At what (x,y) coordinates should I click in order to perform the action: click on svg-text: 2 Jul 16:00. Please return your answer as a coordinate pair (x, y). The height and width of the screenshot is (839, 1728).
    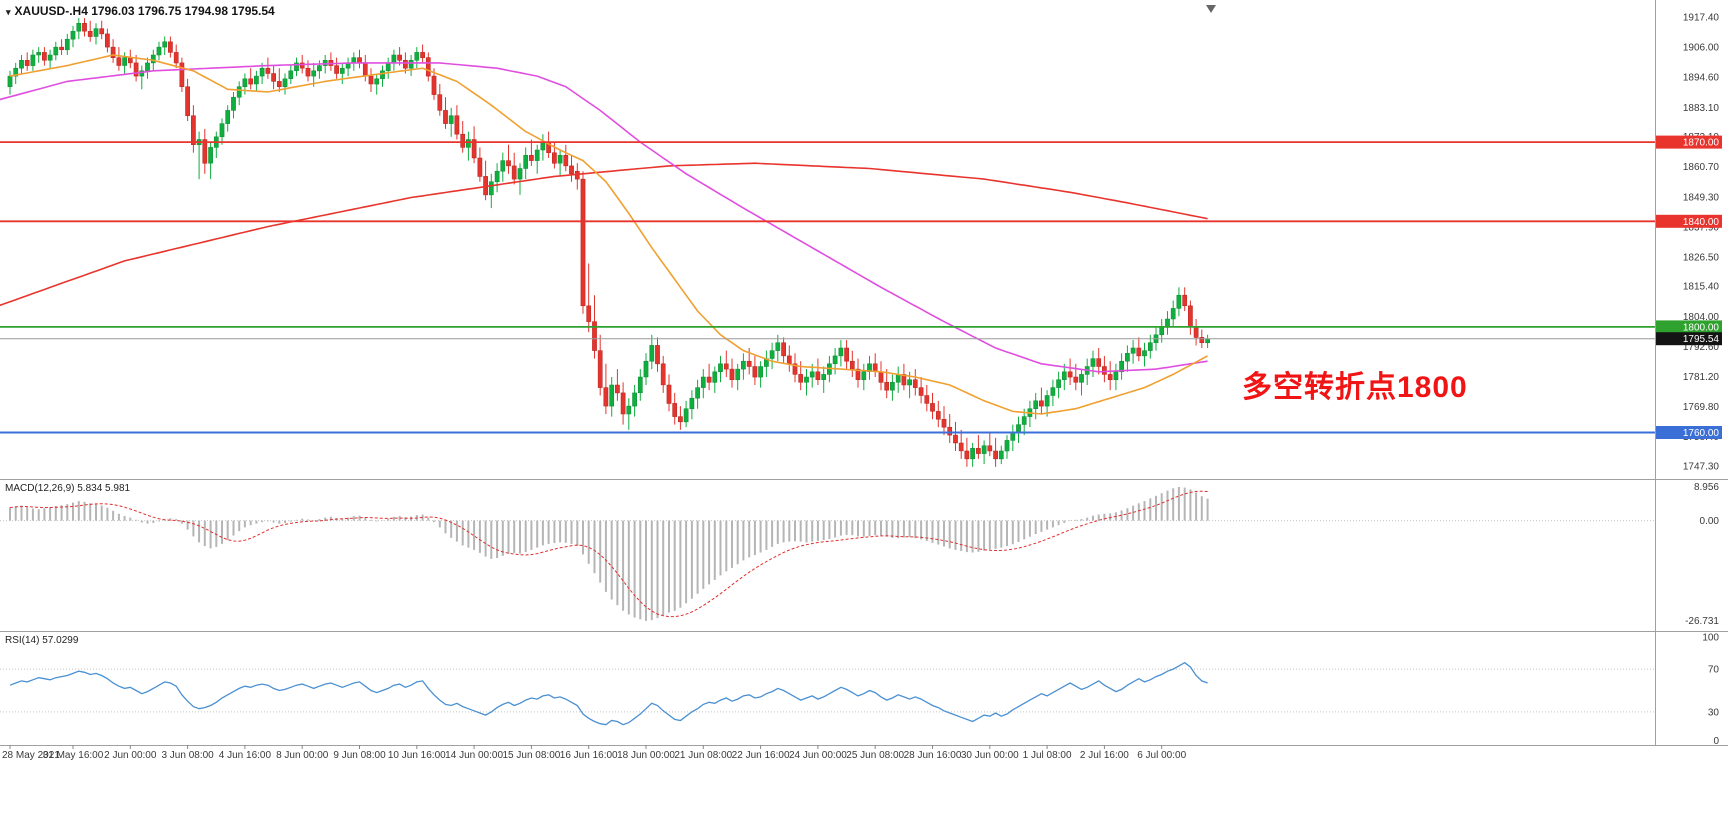
    Looking at the image, I should click on (1104, 755).